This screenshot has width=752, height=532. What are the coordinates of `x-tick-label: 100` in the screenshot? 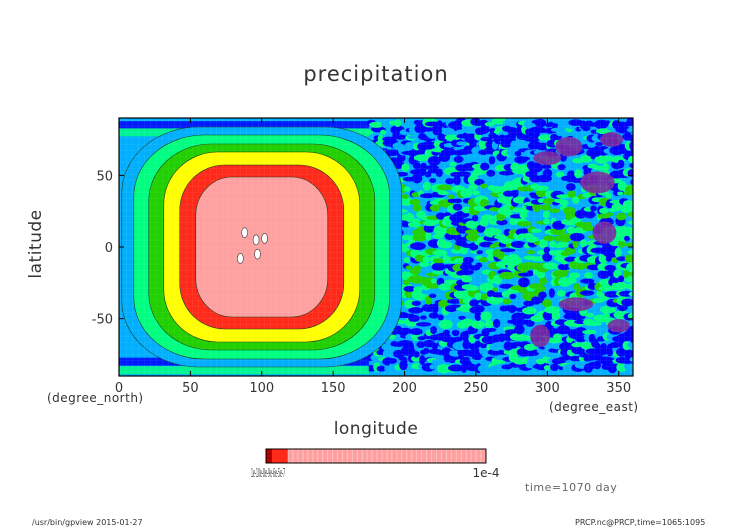 It's located at (261, 388).